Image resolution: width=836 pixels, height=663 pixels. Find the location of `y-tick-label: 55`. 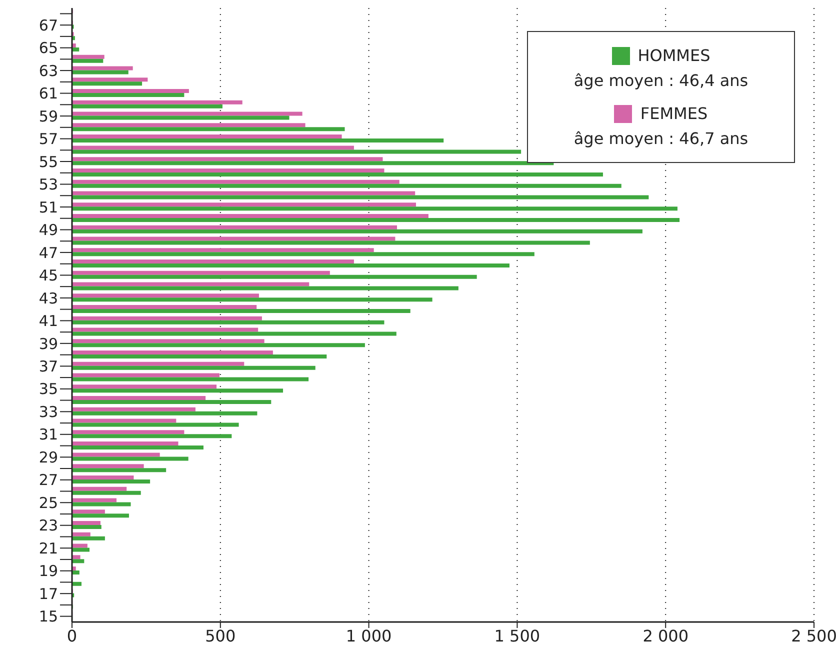

y-tick-label: 55 is located at coordinates (48, 161).